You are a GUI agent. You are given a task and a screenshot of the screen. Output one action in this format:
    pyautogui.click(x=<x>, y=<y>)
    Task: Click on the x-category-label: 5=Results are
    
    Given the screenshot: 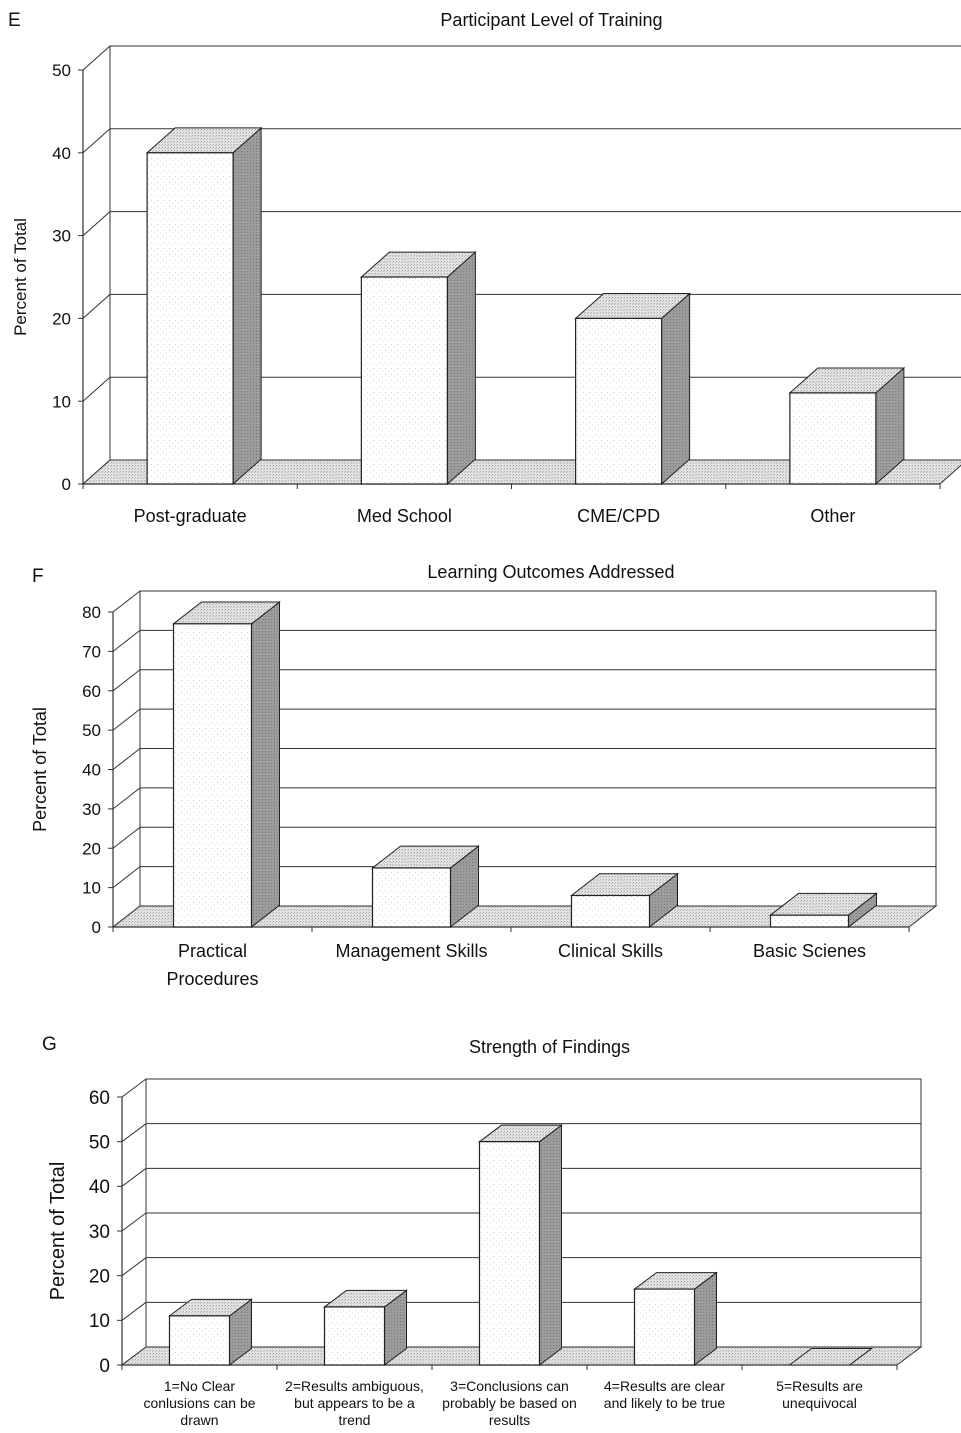 What is the action you would take?
    pyautogui.click(x=819, y=1386)
    